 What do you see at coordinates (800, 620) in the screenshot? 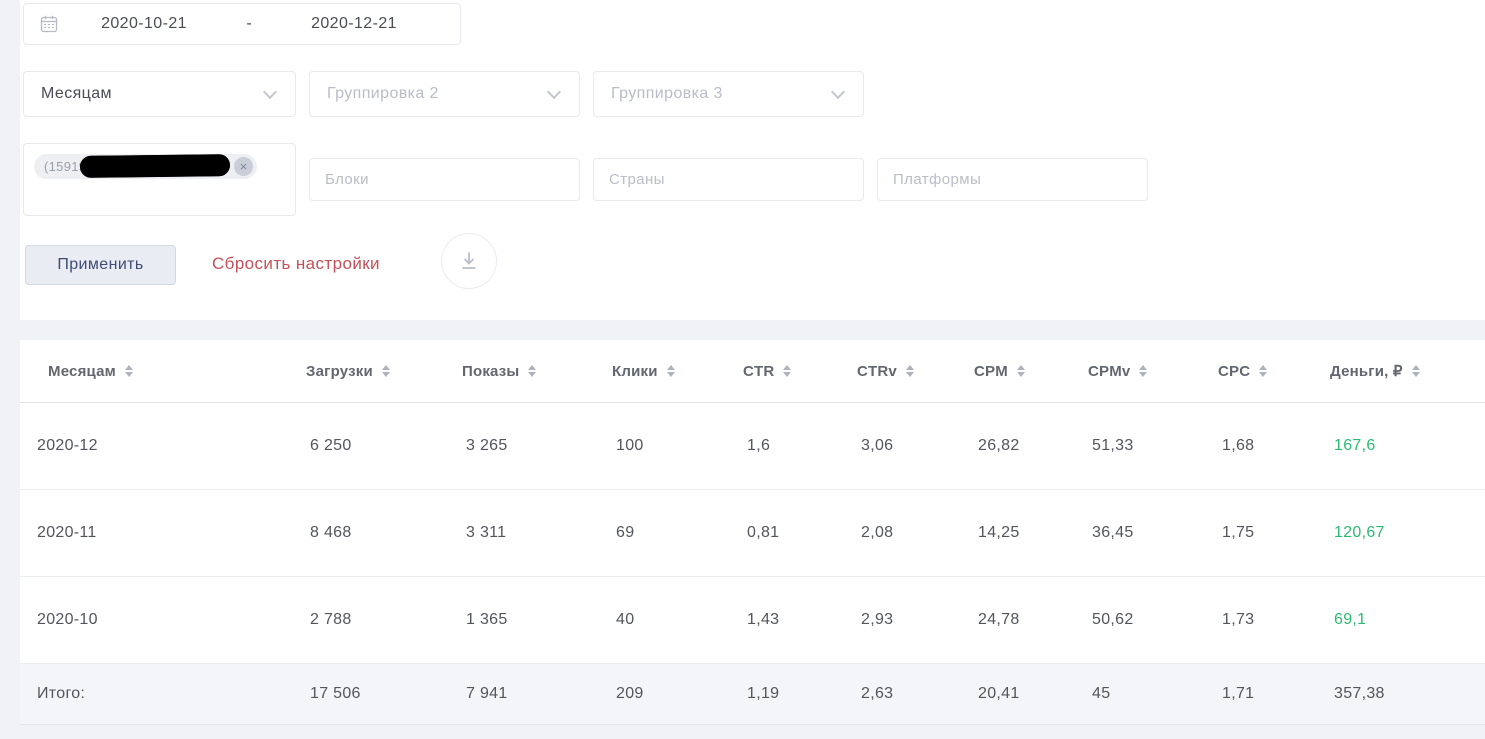
I see `cell-ctr: 1,43` at bounding box center [800, 620].